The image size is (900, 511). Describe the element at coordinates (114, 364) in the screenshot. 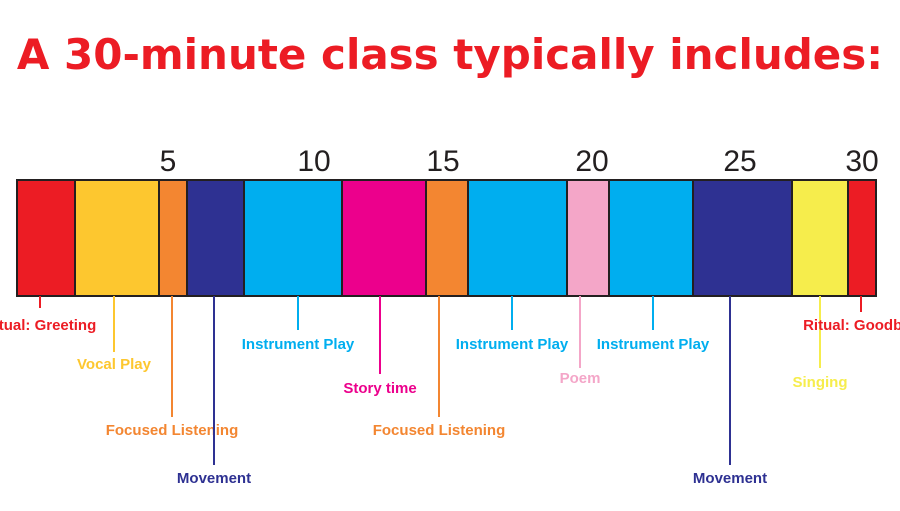

I see `segment-label-1: Vocal Play` at that location.